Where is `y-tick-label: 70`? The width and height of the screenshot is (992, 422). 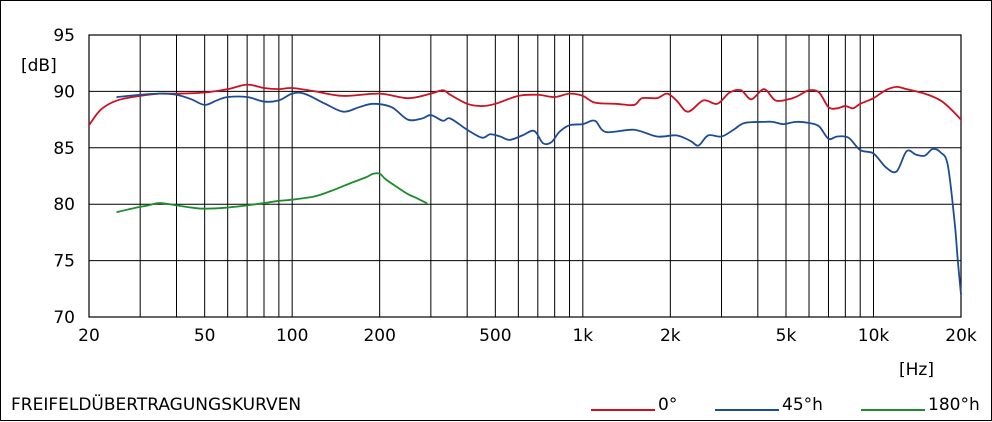 y-tick-label: 70 is located at coordinates (64, 318).